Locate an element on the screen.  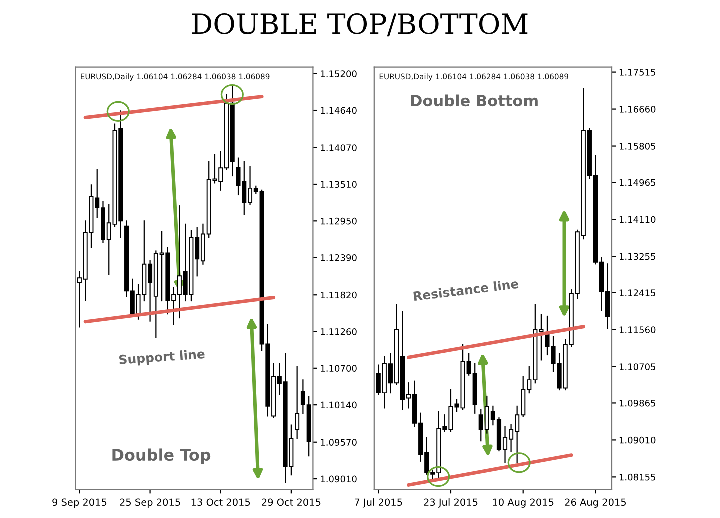
x-tick-label: 10 Aug 2015 is located at coordinates (523, 503).